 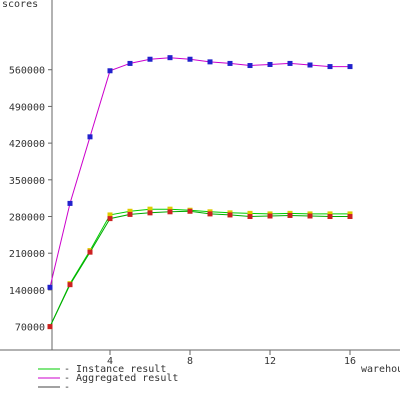 What do you see at coordinates (121, 378) in the screenshot?
I see `legend-label: - Aggregated result` at bounding box center [121, 378].